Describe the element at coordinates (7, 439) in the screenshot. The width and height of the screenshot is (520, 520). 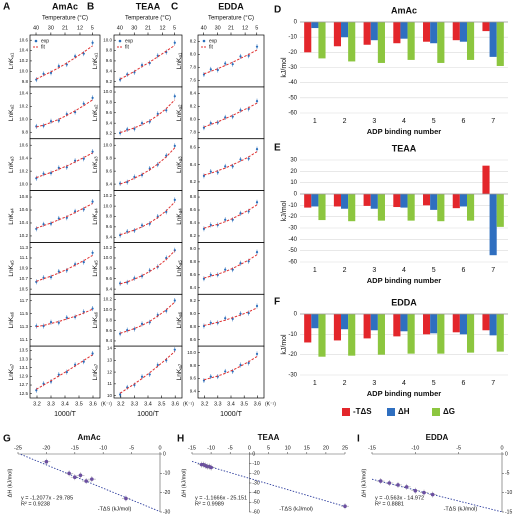
I see `panel-label: G` at that location.